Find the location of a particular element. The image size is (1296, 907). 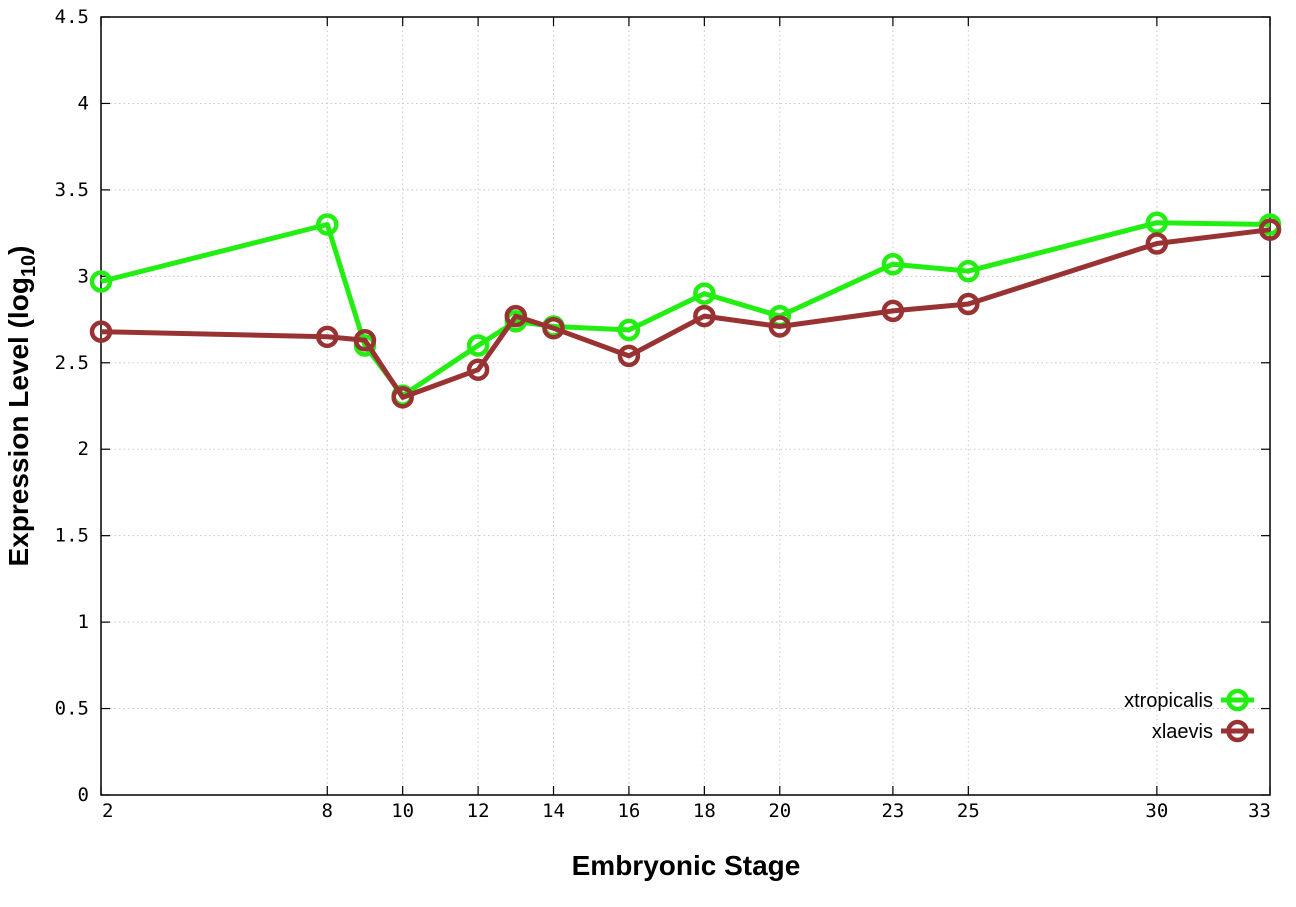

x-tick-label: 23 is located at coordinates (892, 811).